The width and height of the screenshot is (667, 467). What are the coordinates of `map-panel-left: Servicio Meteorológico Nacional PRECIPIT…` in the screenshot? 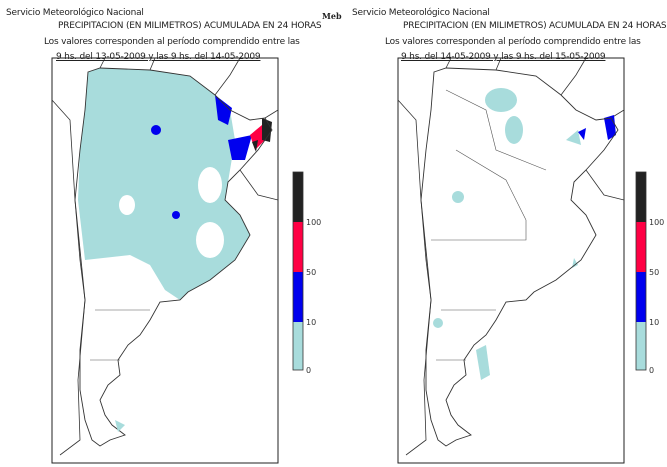 It's located at (164, 35).